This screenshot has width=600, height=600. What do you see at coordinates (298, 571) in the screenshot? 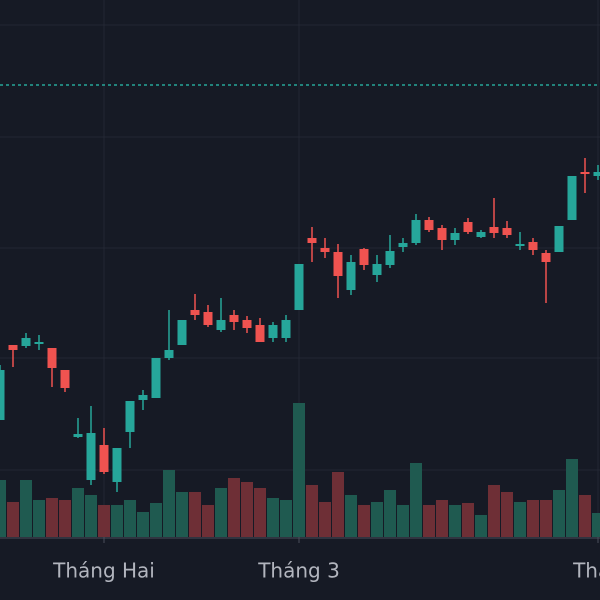
I see `x-tick-label: Tháng 3` at bounding box center [298, 571].